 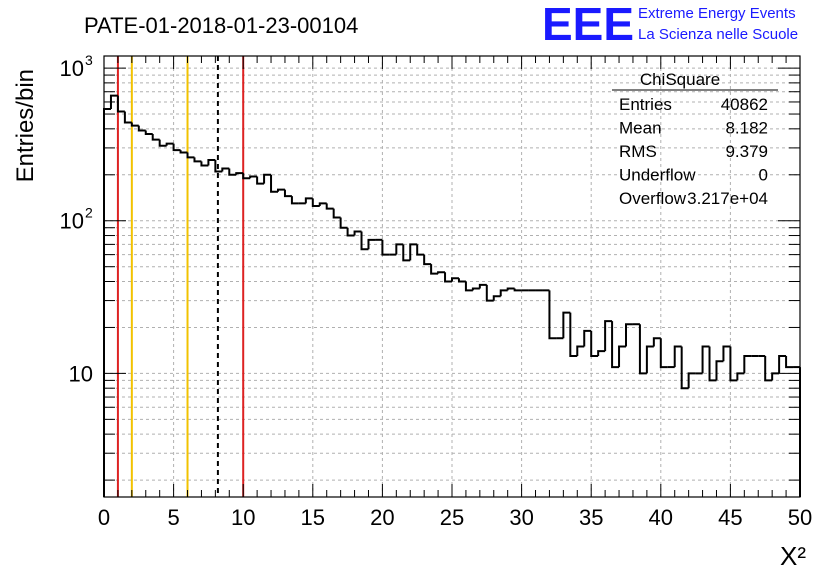 What do you see at coordinates (727, 198) in the screenshot?
I see `stats-value: 3.217e+04` at bounding box center [727, 198].